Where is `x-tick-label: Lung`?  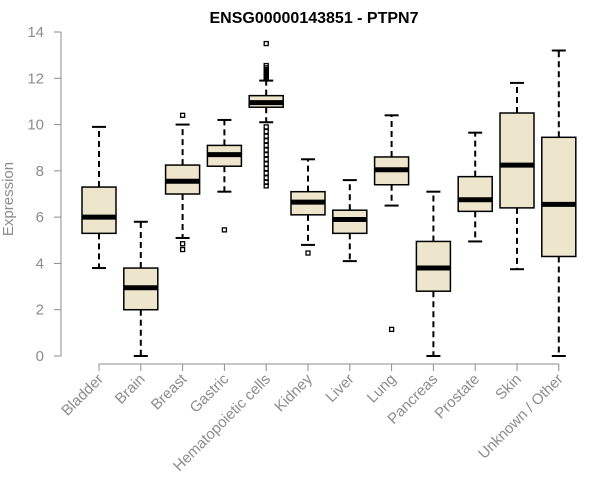
x-tick-label: Lung is located at coordinates (382, 389).